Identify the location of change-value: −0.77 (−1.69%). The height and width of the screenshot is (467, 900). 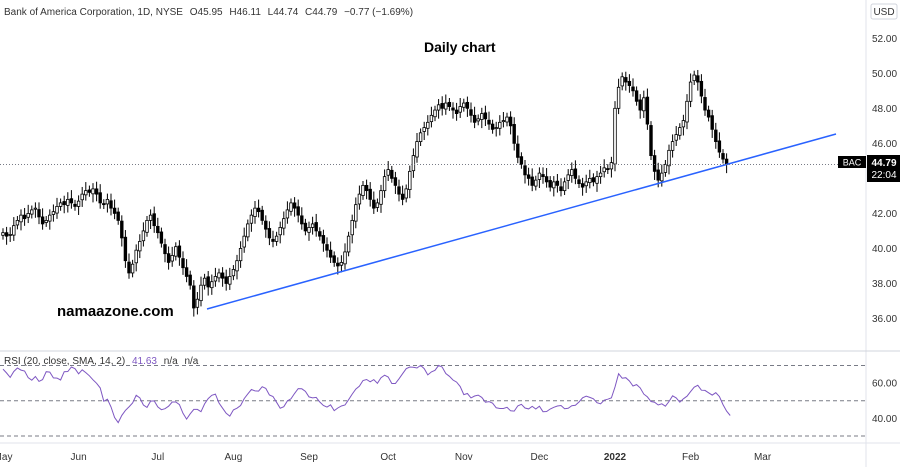
(378, 12).